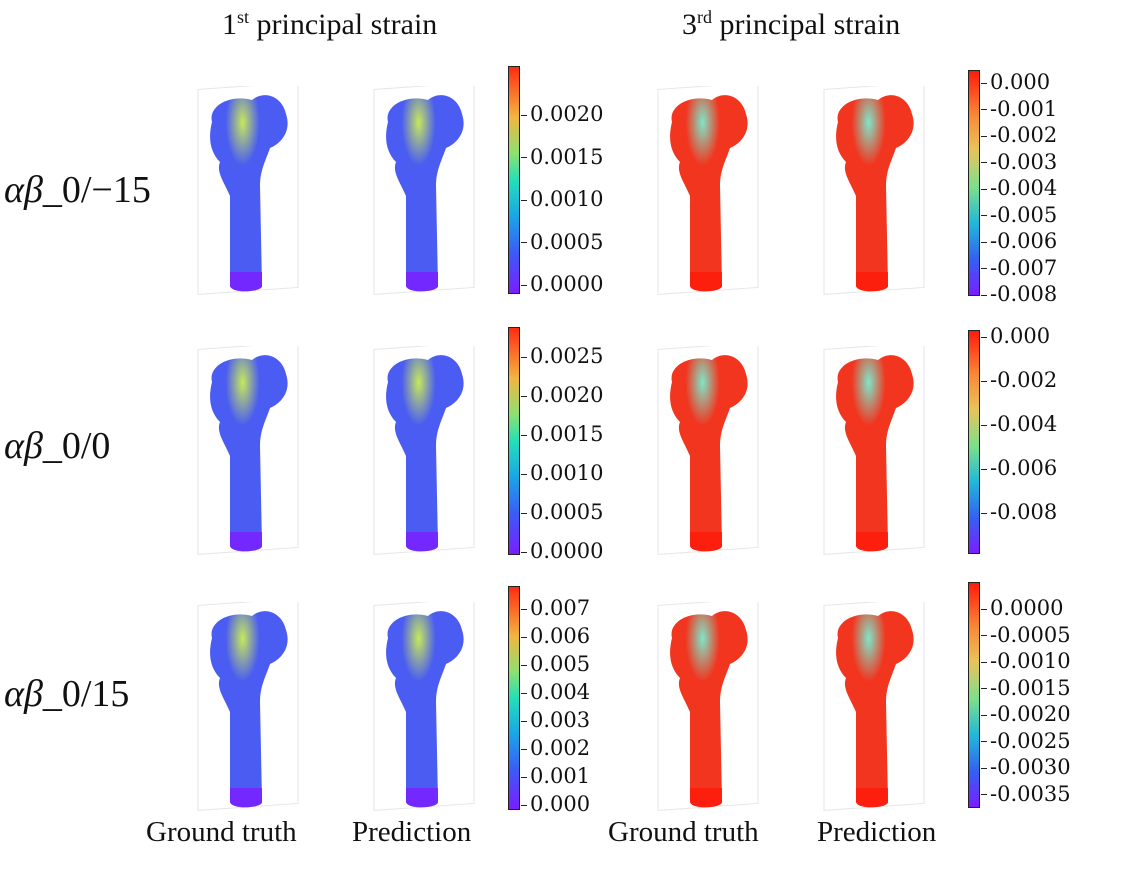 The image size is (1121, 870). What do you see at coordinates (555, 748) in the screenshot?
I see `colorbar-tick-r3_first-5: 0.002` at bounding box center [555, 748].